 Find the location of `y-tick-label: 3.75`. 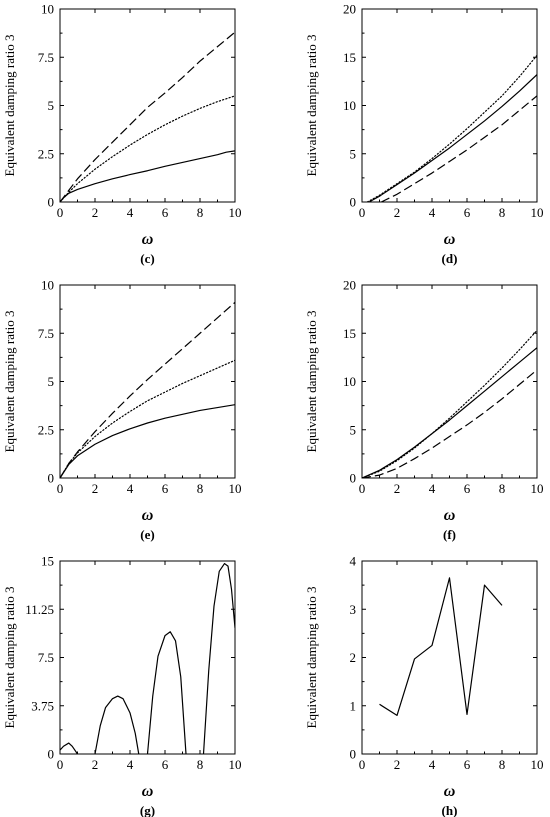

y-tick-label: 3.75 is located at coordinates (42, 705).